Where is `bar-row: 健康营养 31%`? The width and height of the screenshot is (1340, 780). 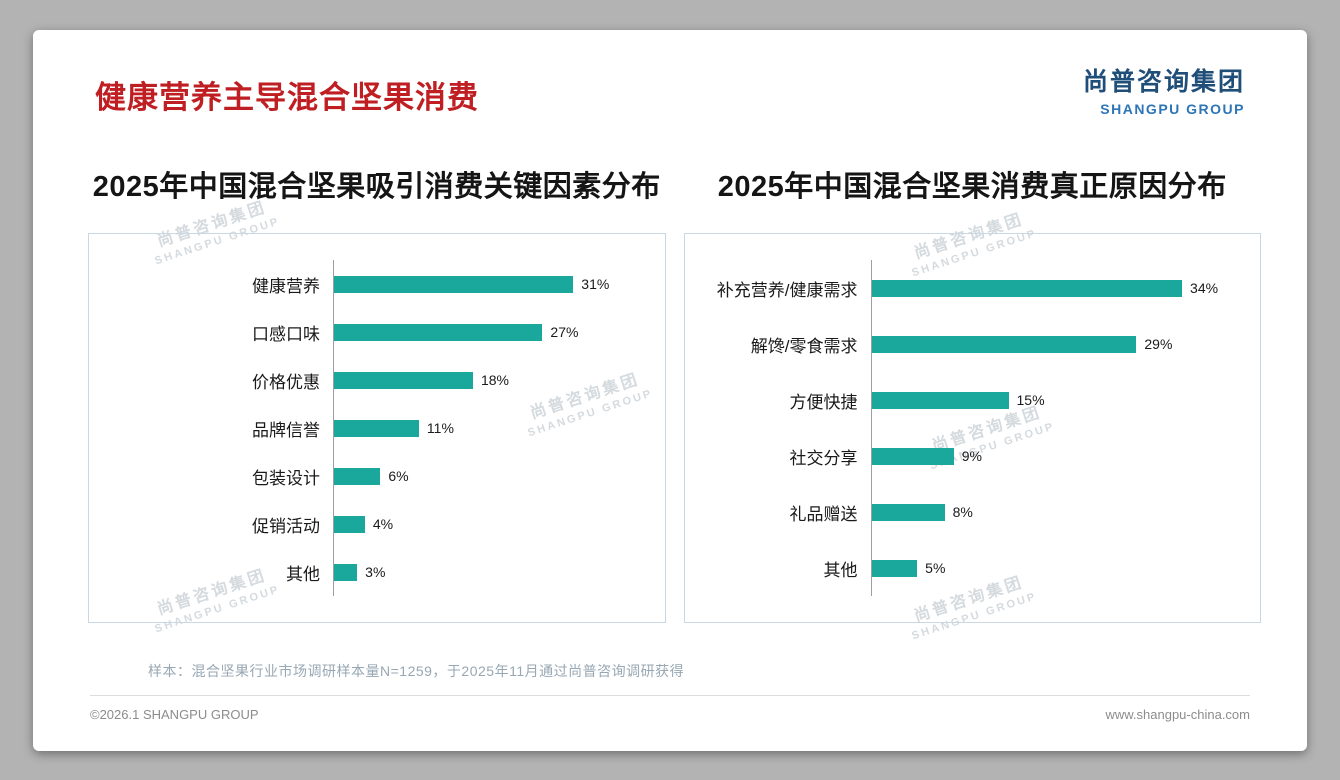
bar-row: 健康营养 31% is located at coordinates (370, 284).